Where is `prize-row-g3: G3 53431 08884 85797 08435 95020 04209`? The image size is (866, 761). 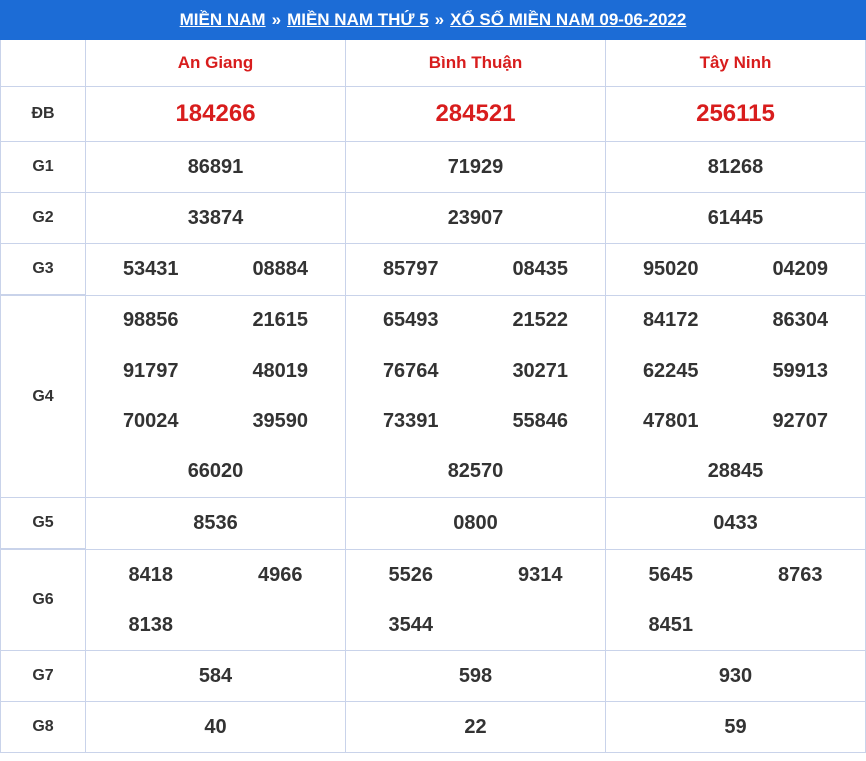
prize-row-g3: G3 53431 08884 85797 08435 95020 04209 is located at coordinates (433, 269).